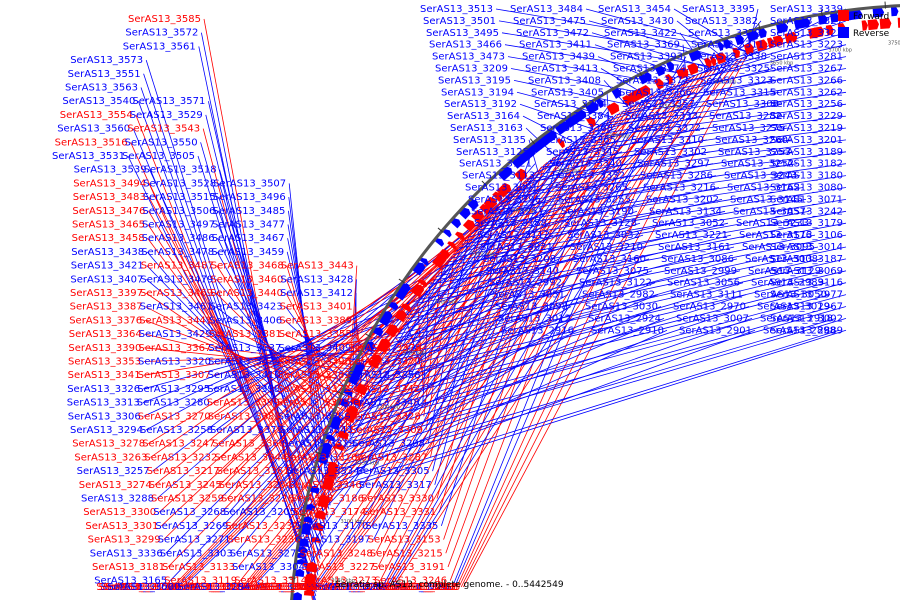 This screenshot has width=900, height=600. Describe the element at coordinates (399, 512) in the screenshot. I see `feature-label: SerAS13_3331` at that location.